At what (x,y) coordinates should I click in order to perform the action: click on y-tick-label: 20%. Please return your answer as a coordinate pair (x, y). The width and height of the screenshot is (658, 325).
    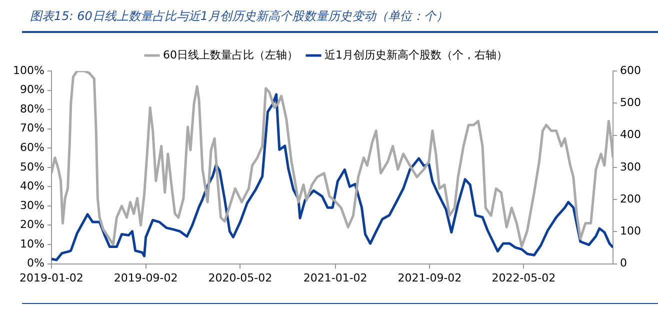
    Looking at the image, I should click on (32, 225).